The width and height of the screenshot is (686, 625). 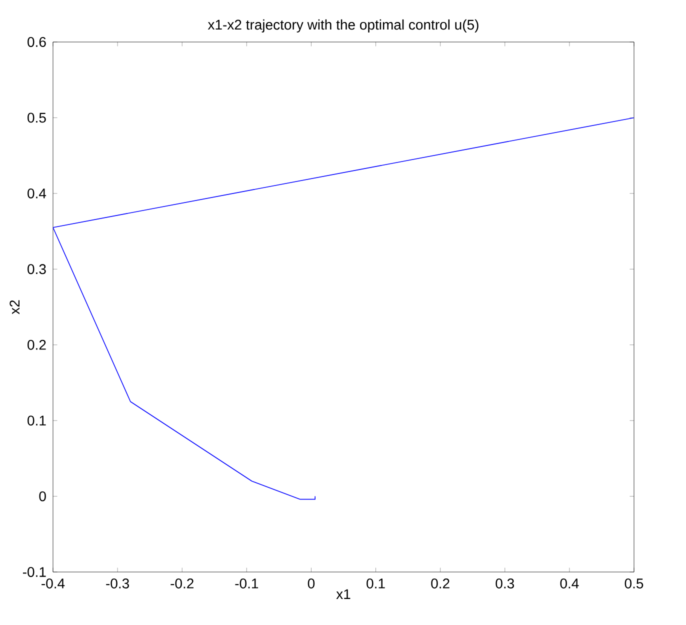 I want to click on x-axis-title: x1, so click(x=343, y=594).